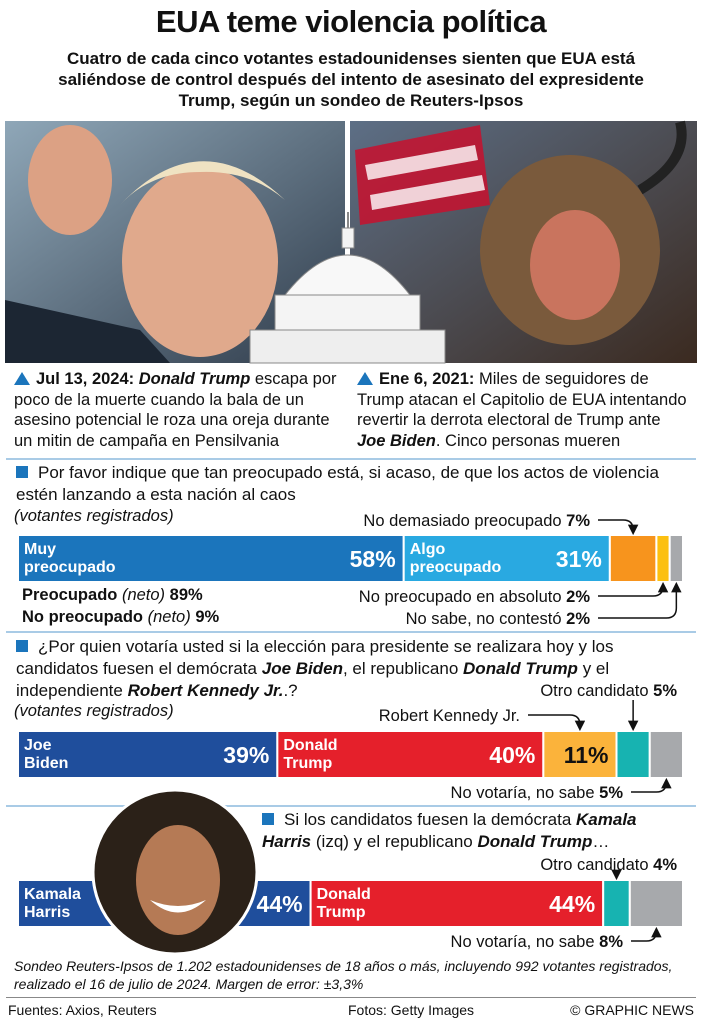  I want to click on outside-label: No sabe, no contestó 2%, so click(498, 619).